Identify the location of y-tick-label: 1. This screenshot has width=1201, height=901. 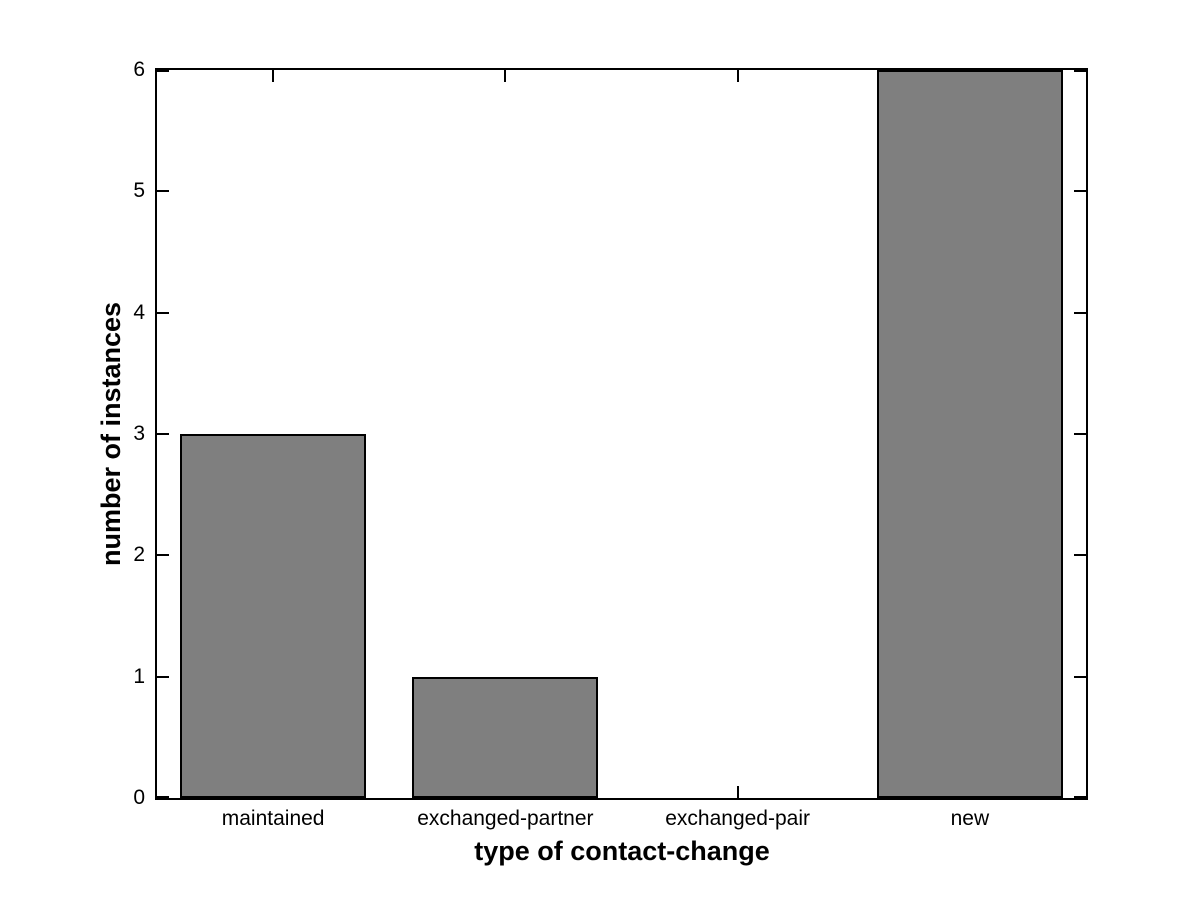
(139, 676).